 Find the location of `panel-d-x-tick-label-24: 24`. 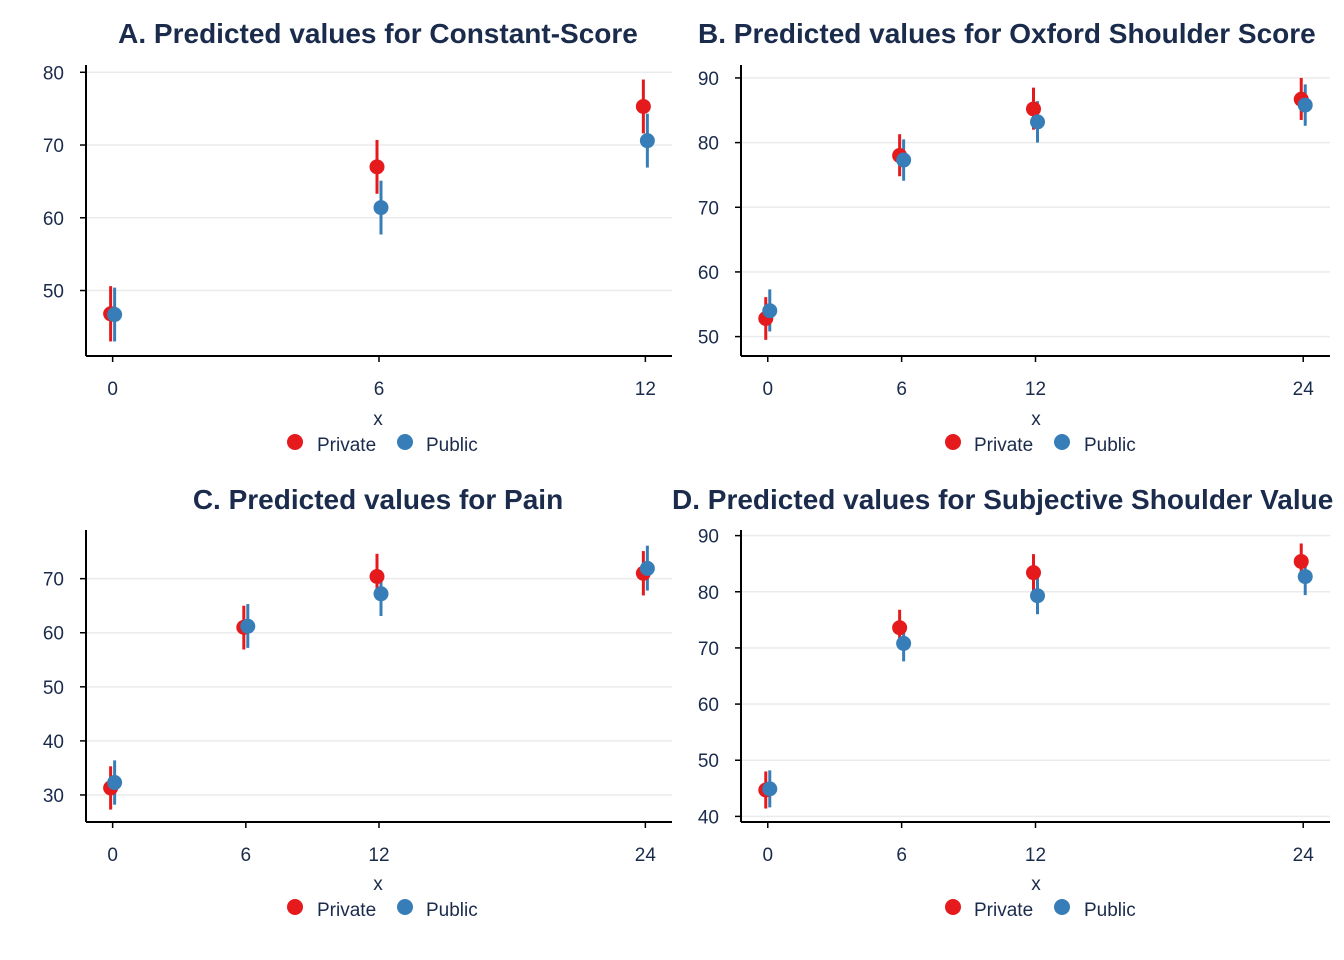

panel-d-x-tick-label-24: 24 is located at coordinates (1304, 855).